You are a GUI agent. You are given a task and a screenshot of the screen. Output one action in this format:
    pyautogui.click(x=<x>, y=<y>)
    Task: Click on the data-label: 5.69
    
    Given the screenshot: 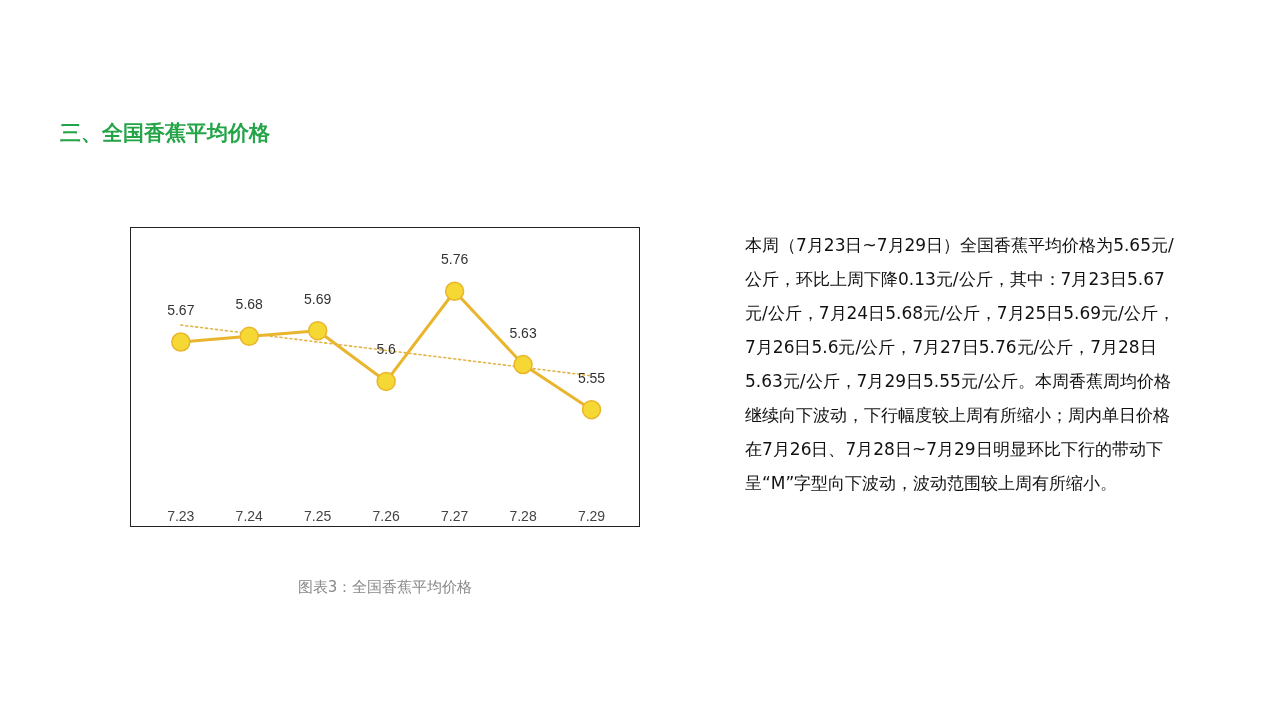 What is the action you would take?
    pyautogui.click(x=318, y=298)
    